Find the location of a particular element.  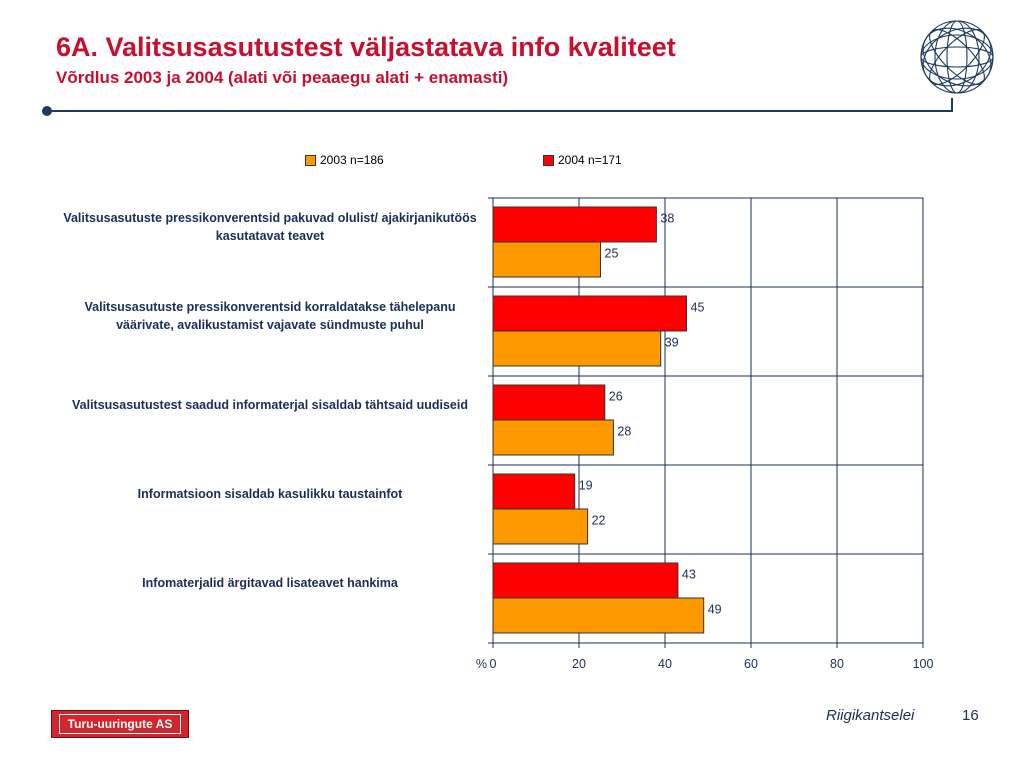

company-logo-text: Turu-uuringute AS is located at coordinates (120, 724).